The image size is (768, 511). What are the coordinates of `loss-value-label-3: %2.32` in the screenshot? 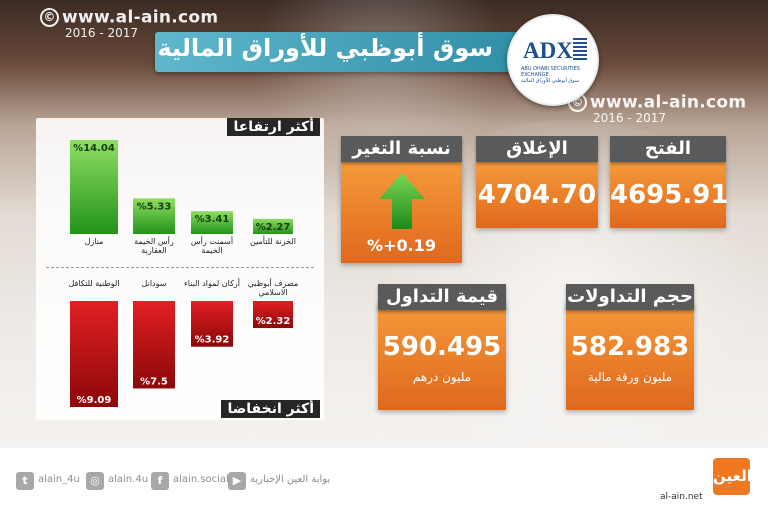 It's located at (273, 321).